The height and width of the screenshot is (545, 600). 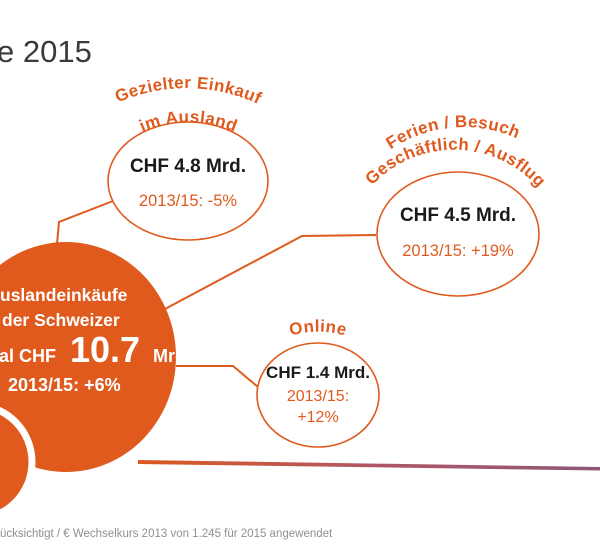 I want to click on bubble-online-label: Online, so click(x=317, y=328).